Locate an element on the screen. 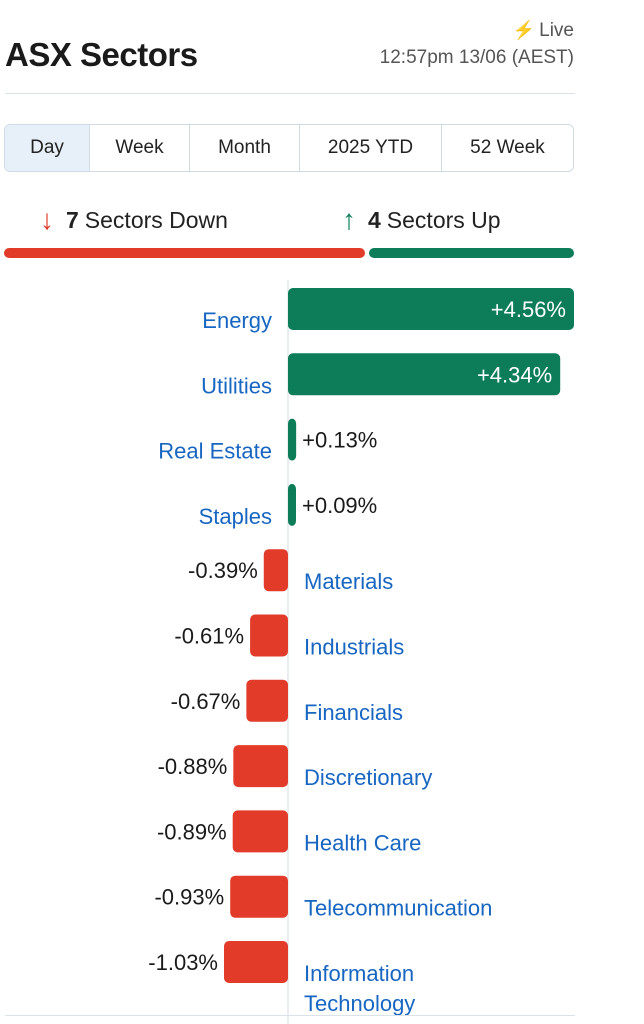 This screenshot has height=1024, width=644. timestamp: 12:57pm 13/06 (AEST) is located at coordinates (476, 57).